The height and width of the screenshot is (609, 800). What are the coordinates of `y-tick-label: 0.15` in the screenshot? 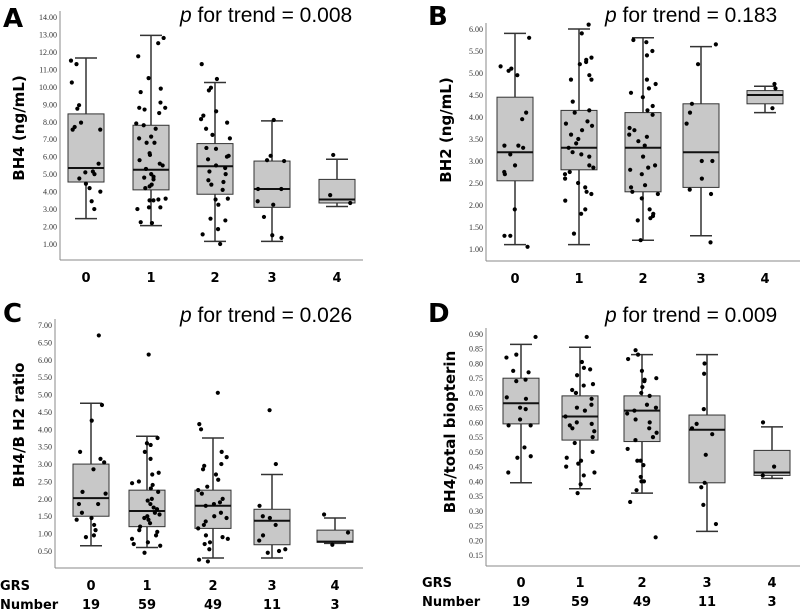 It's located at (476, 555).